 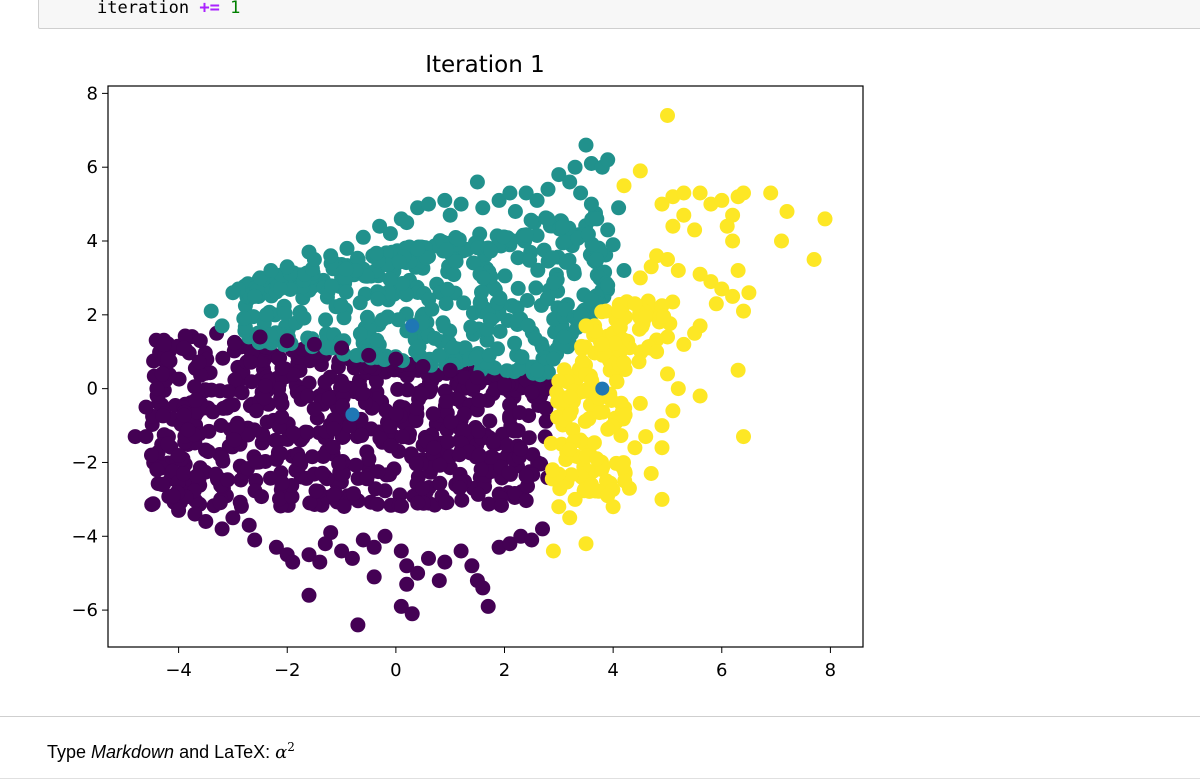 I want to click on y-tick-label: −4, so click(x=84, y=536).